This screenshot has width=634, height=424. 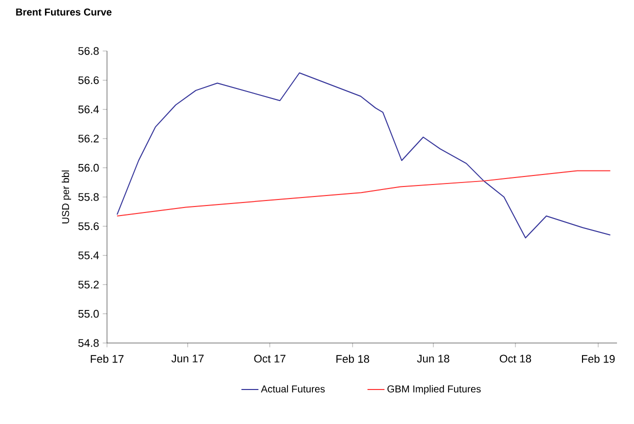 What do you see at coordinates (598, 358) in the screenshot?
I see `x-tick-label: Feb 19` at bounding box center [598, 358].